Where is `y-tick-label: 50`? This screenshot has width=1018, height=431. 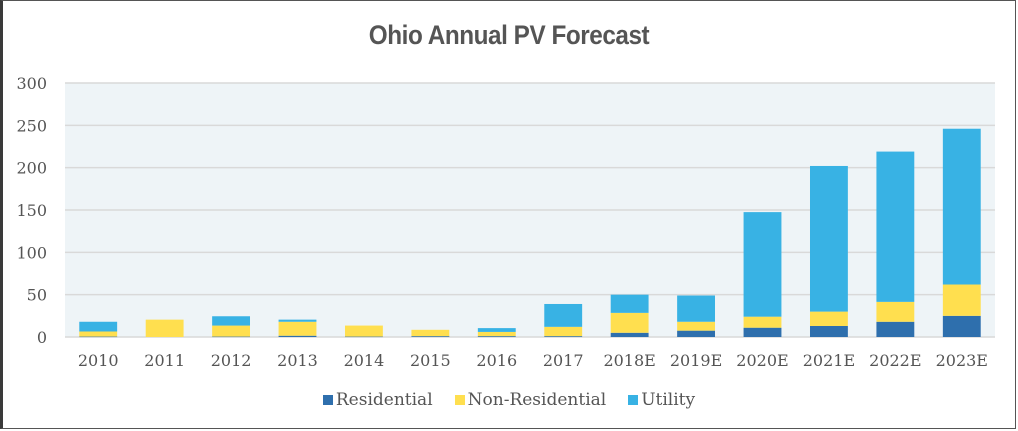 y-tick-label: 50 is located at coordinates (37, 295).